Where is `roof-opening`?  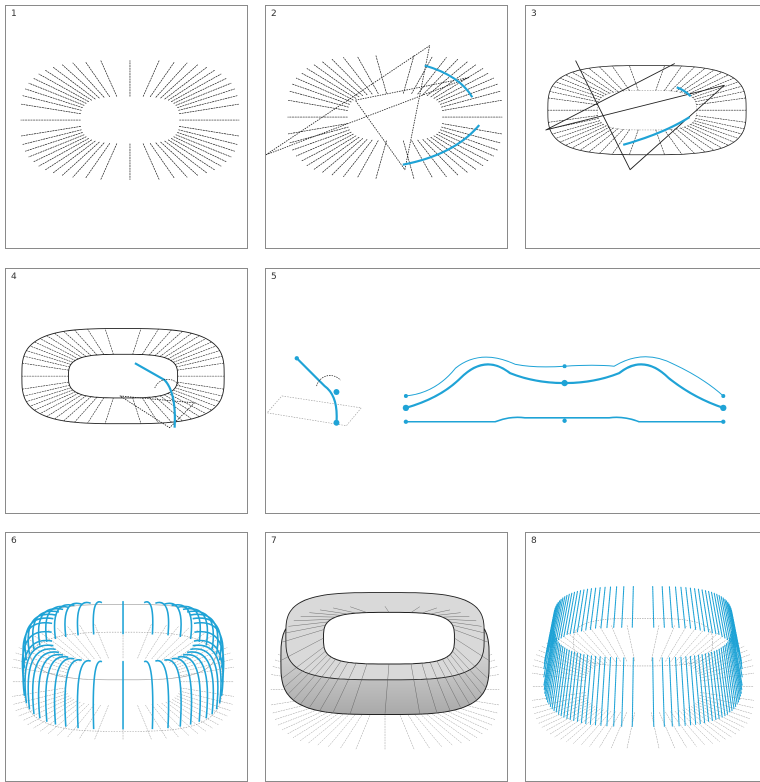
roof-opening is located at coordinates (389, 638).